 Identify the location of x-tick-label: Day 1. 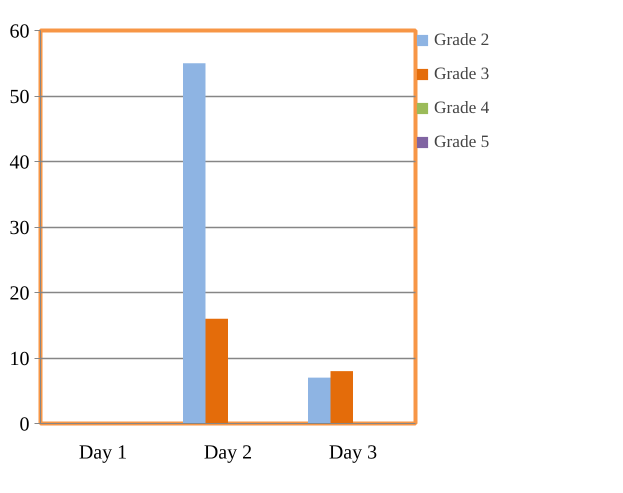
(103, 453).